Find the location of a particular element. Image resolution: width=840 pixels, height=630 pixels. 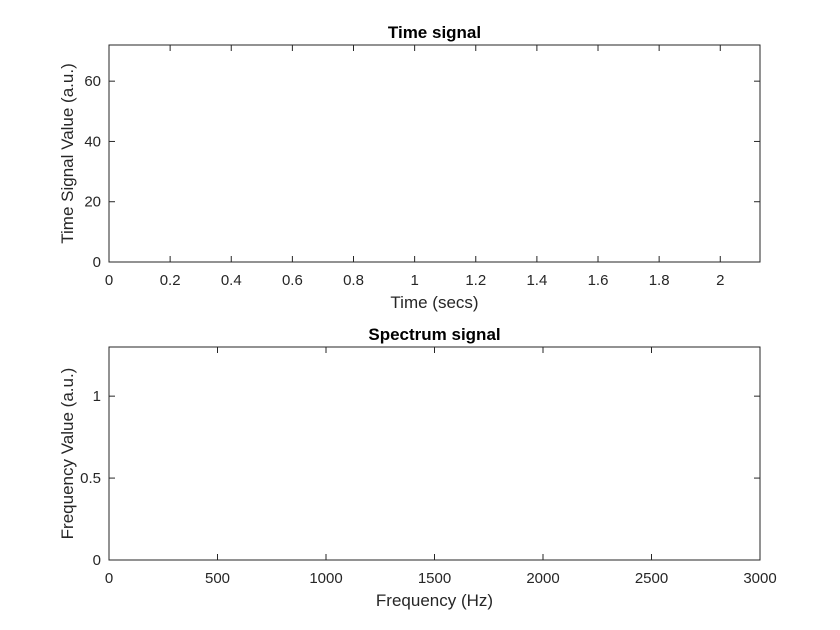

x-tick-label: 0.2 is located at coordinates (170, 280).